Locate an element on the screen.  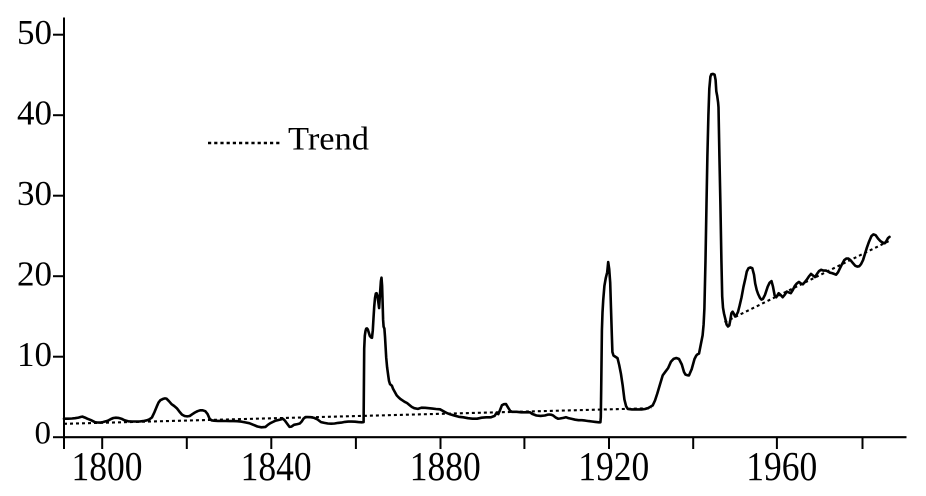
svg-text: 1960 is located at coordinates (781, 466).